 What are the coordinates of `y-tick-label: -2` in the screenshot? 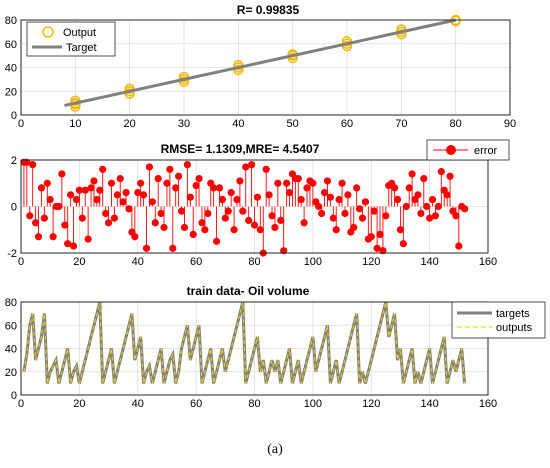 It's located at (12, 254).